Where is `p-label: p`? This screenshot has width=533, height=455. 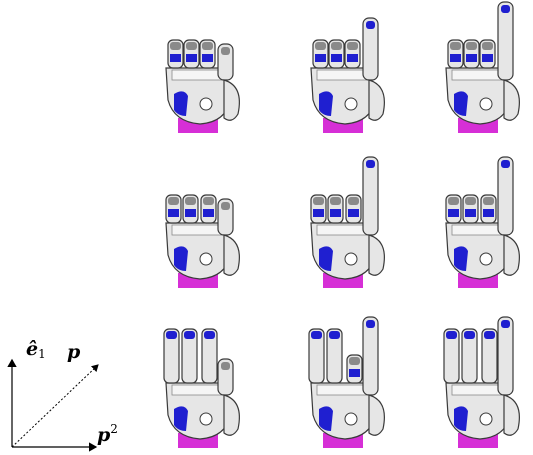
p-label: p is located at coordinates (74, 352).